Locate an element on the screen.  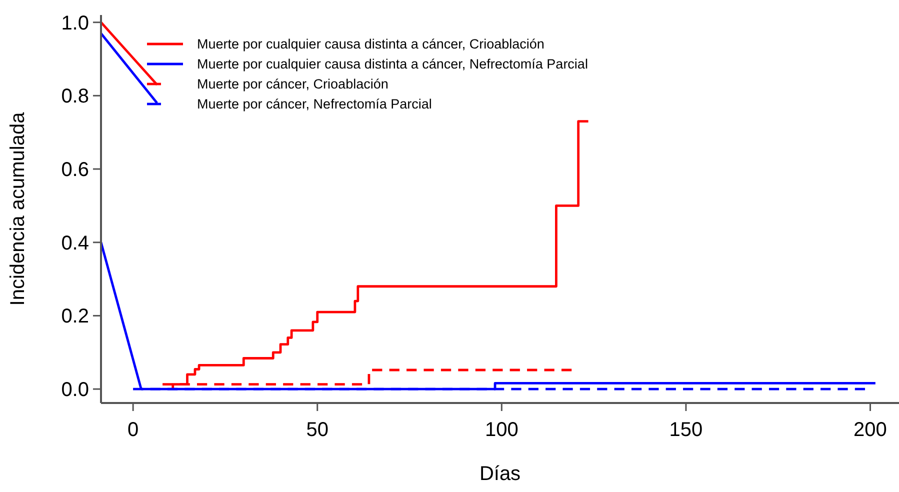
y-tick-label: 0.2 is located at coordinates (75, 317).